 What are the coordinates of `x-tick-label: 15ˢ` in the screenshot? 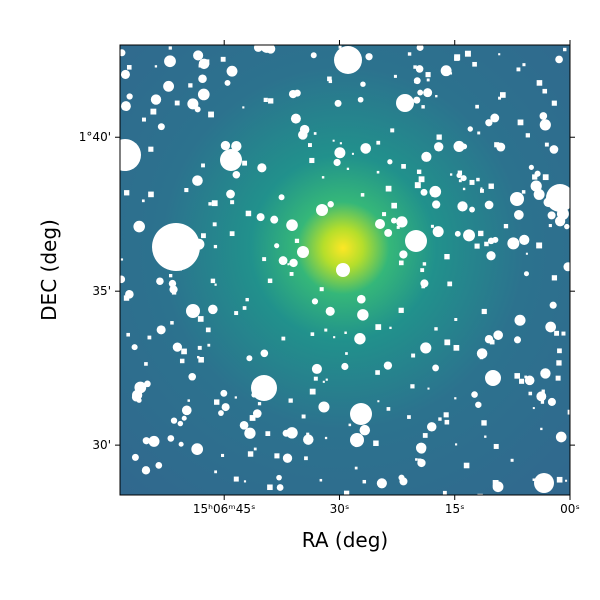 It's located at (455, 509).